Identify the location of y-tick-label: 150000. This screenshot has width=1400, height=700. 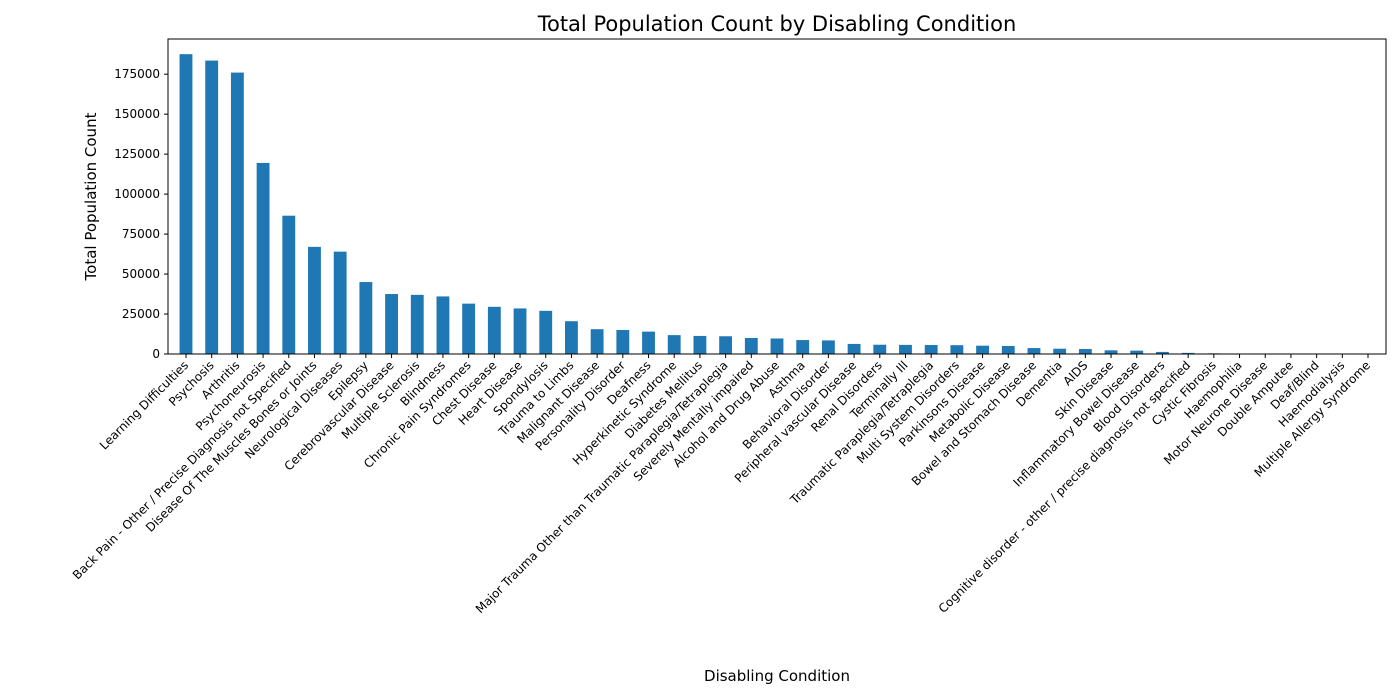
(137, 114).